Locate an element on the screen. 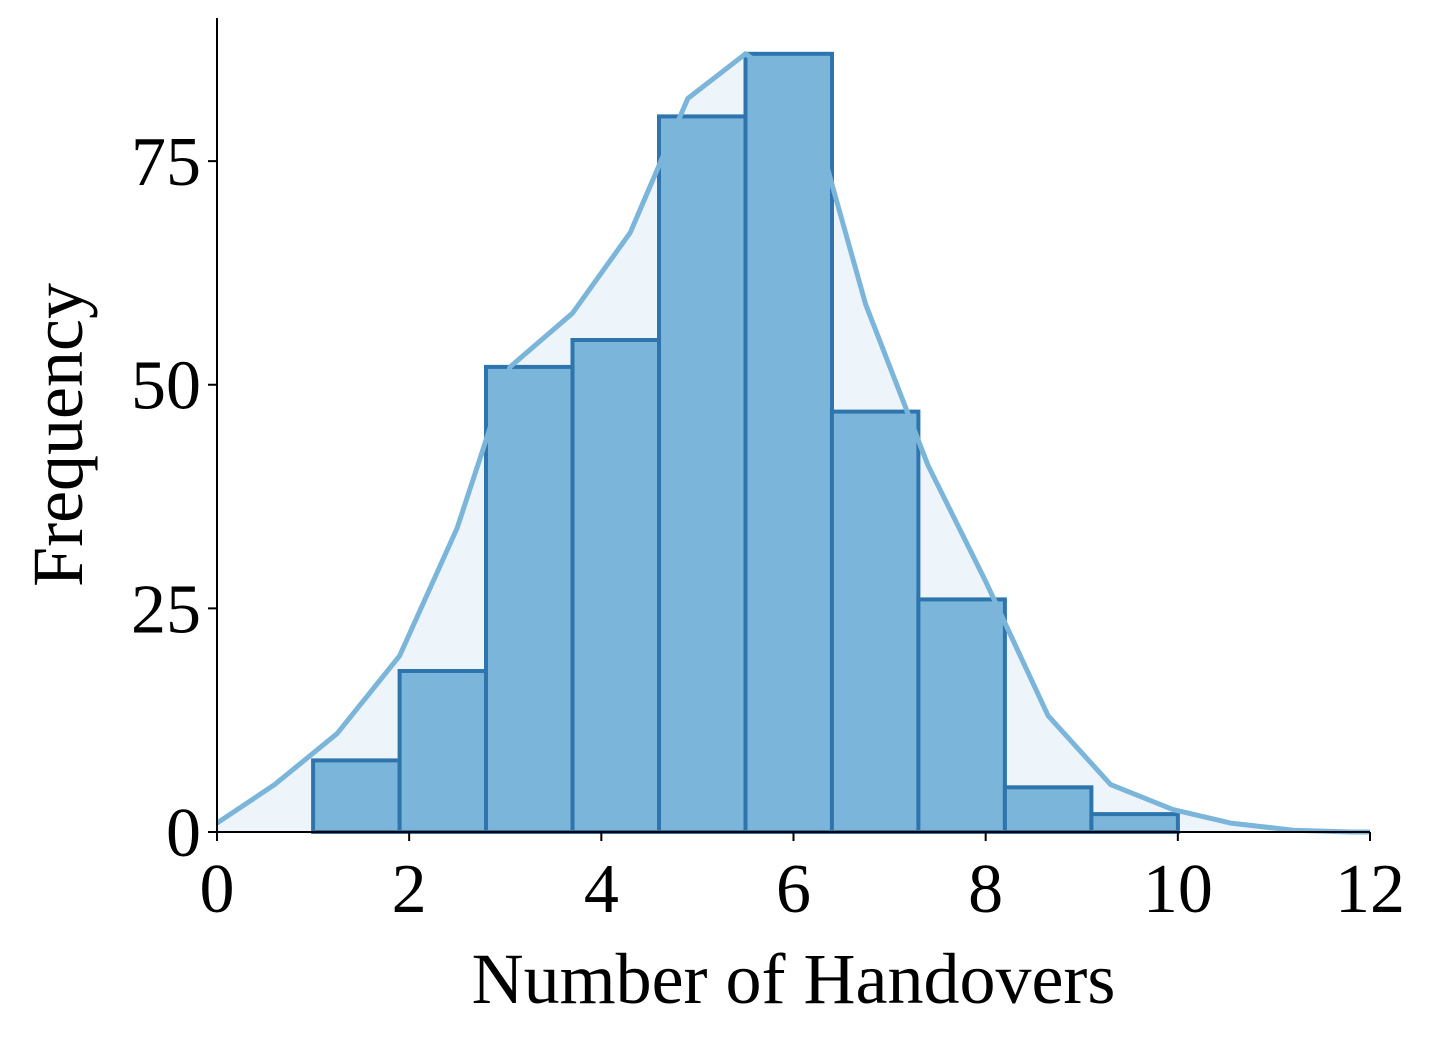  y-tick-label: 50 is located at coordinates (166, 386).